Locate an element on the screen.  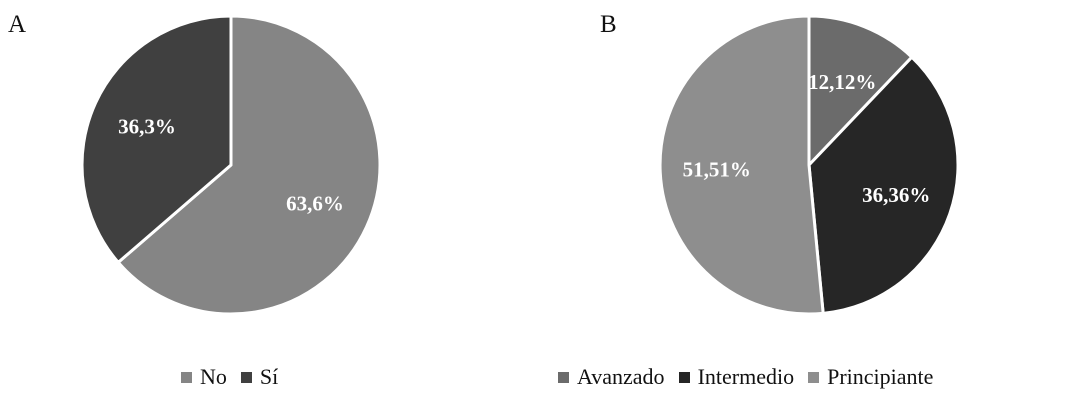
data-label-si: 36,3% is located at coordinates (147, 127).